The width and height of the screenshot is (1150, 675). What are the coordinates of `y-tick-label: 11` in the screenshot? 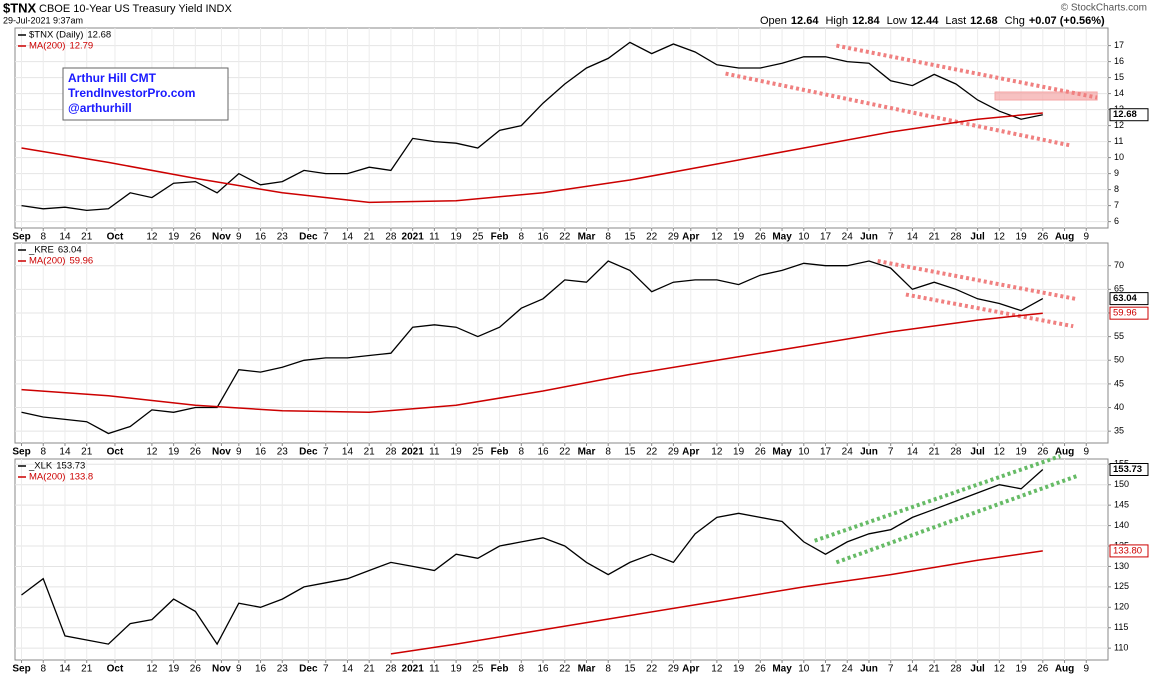 It's located at (1118, 141).